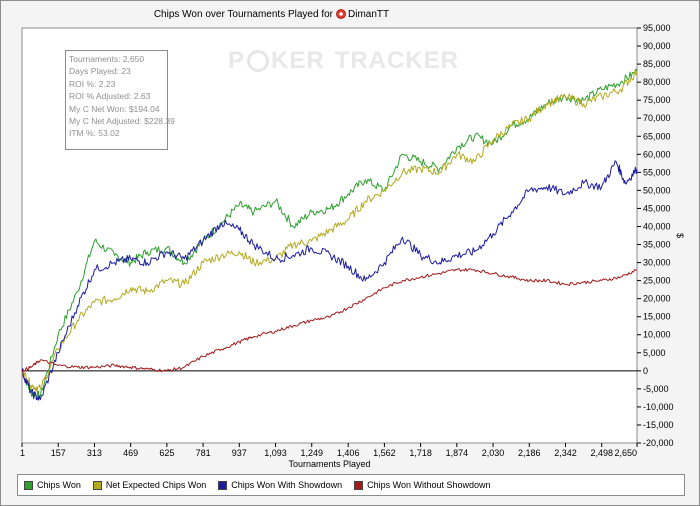  Describe the element at coordinates (680, 235) in the screenshot. I see `y-axis-label: $` at that location.